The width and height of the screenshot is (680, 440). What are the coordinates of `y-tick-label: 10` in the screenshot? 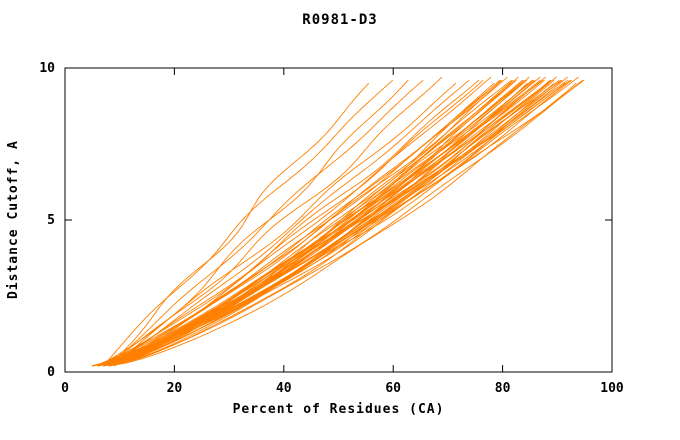 It's located at (47, 68).